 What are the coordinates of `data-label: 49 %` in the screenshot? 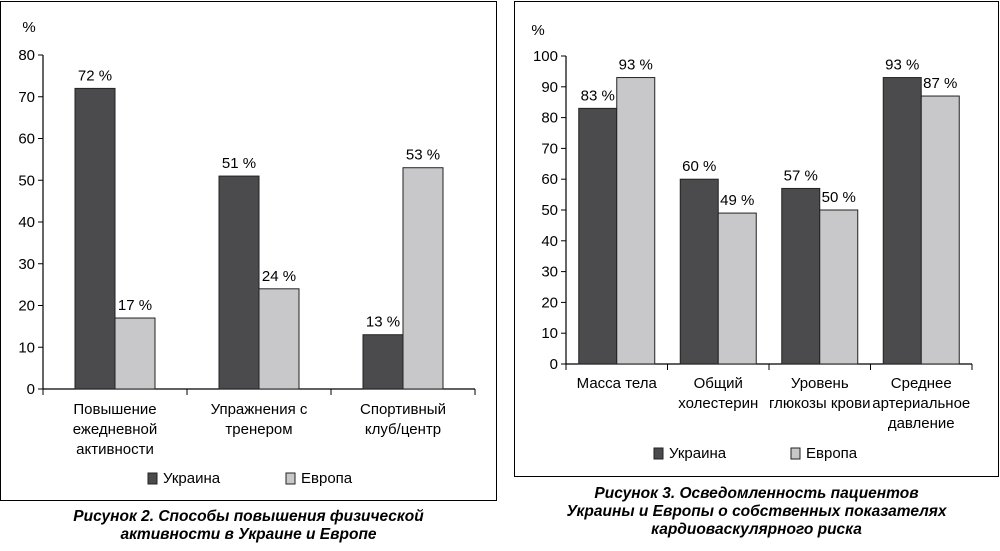 It's located at (737, 200).